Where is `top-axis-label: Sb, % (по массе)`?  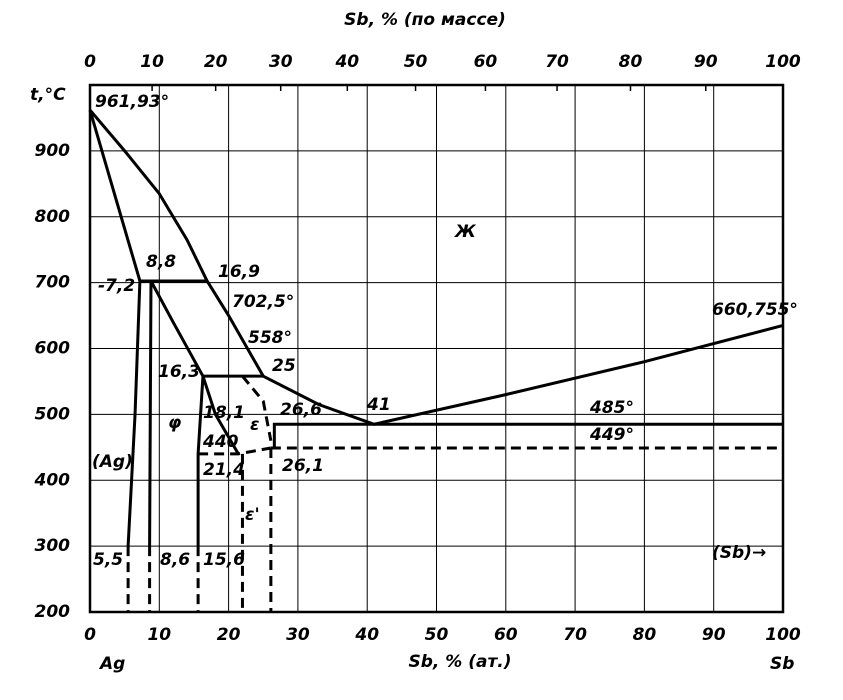 top-axis-label: Sb, % (по массе) is located at coordinates (425, 20).